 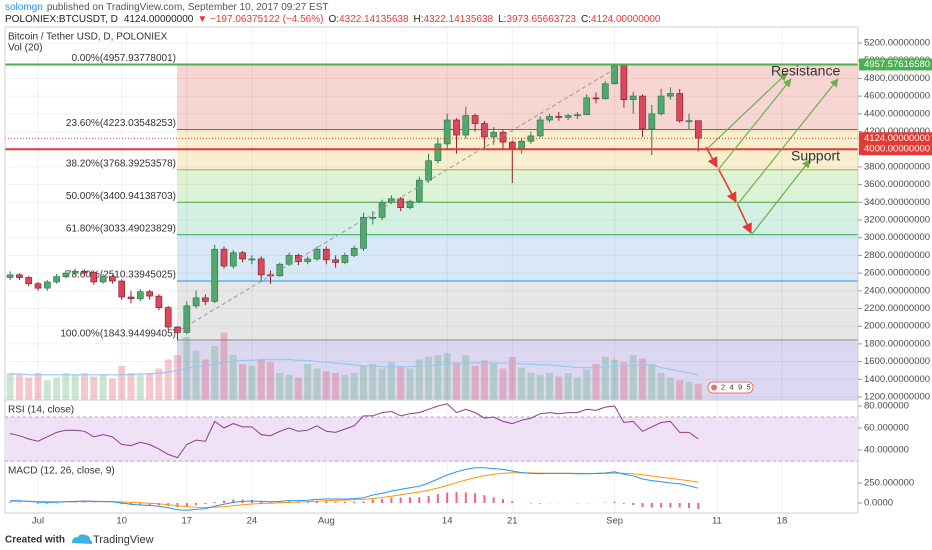 I want to click on rsi-line, so click(x=354, y=431).